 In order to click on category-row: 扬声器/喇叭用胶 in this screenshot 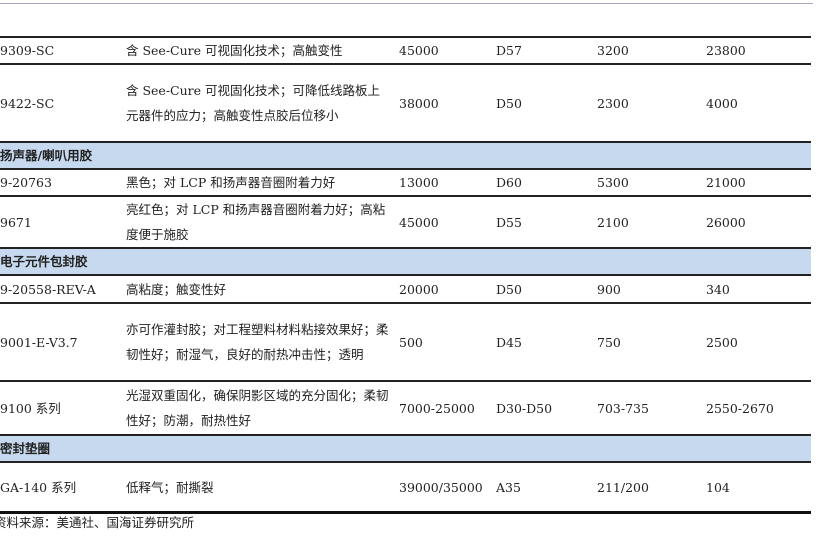, I will do `click(405, 155)`.